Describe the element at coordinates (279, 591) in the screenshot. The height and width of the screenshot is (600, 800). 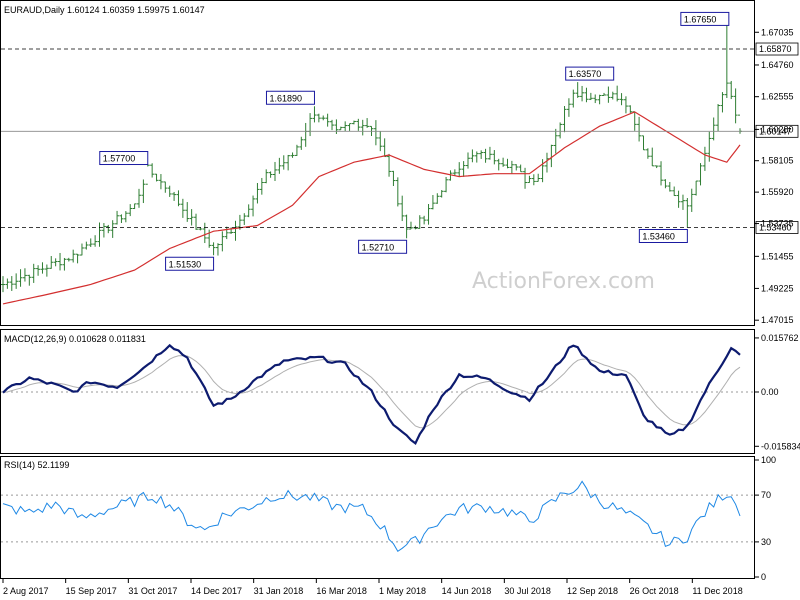
I see `date-axis-tick-label: 31 Jan 2018` at that location.